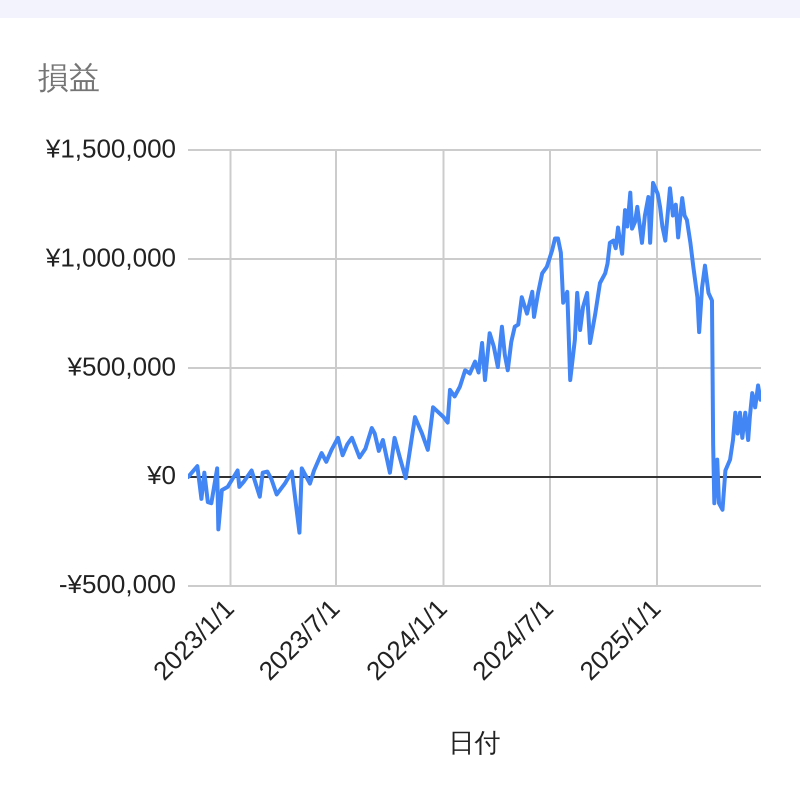 Image resolution: width=800 pixels, height=800 pixels. Describe the element at coordinates (110, 148) in the screenshot. I see `y-tick-label: ¥1,500,000` at that location.